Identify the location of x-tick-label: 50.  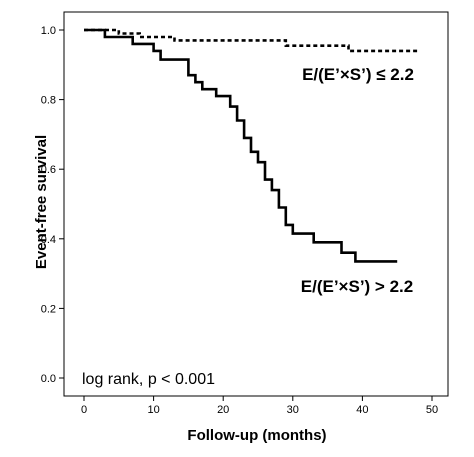
(432, 410).